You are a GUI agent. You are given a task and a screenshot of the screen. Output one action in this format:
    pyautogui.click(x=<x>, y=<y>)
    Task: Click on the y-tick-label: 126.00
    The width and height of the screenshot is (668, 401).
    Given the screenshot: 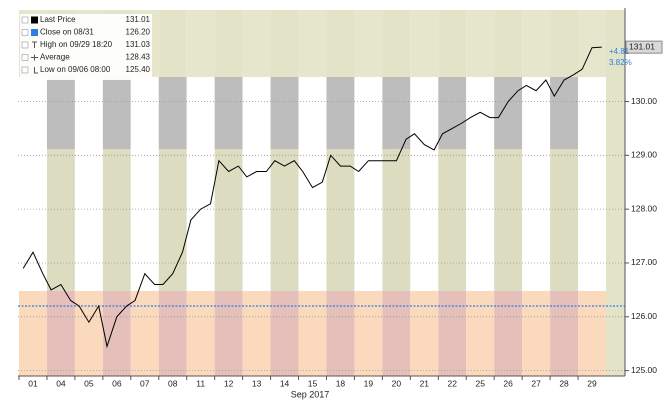 What is the action you would take?
    pyautogui.click(x=644, y=316)
    